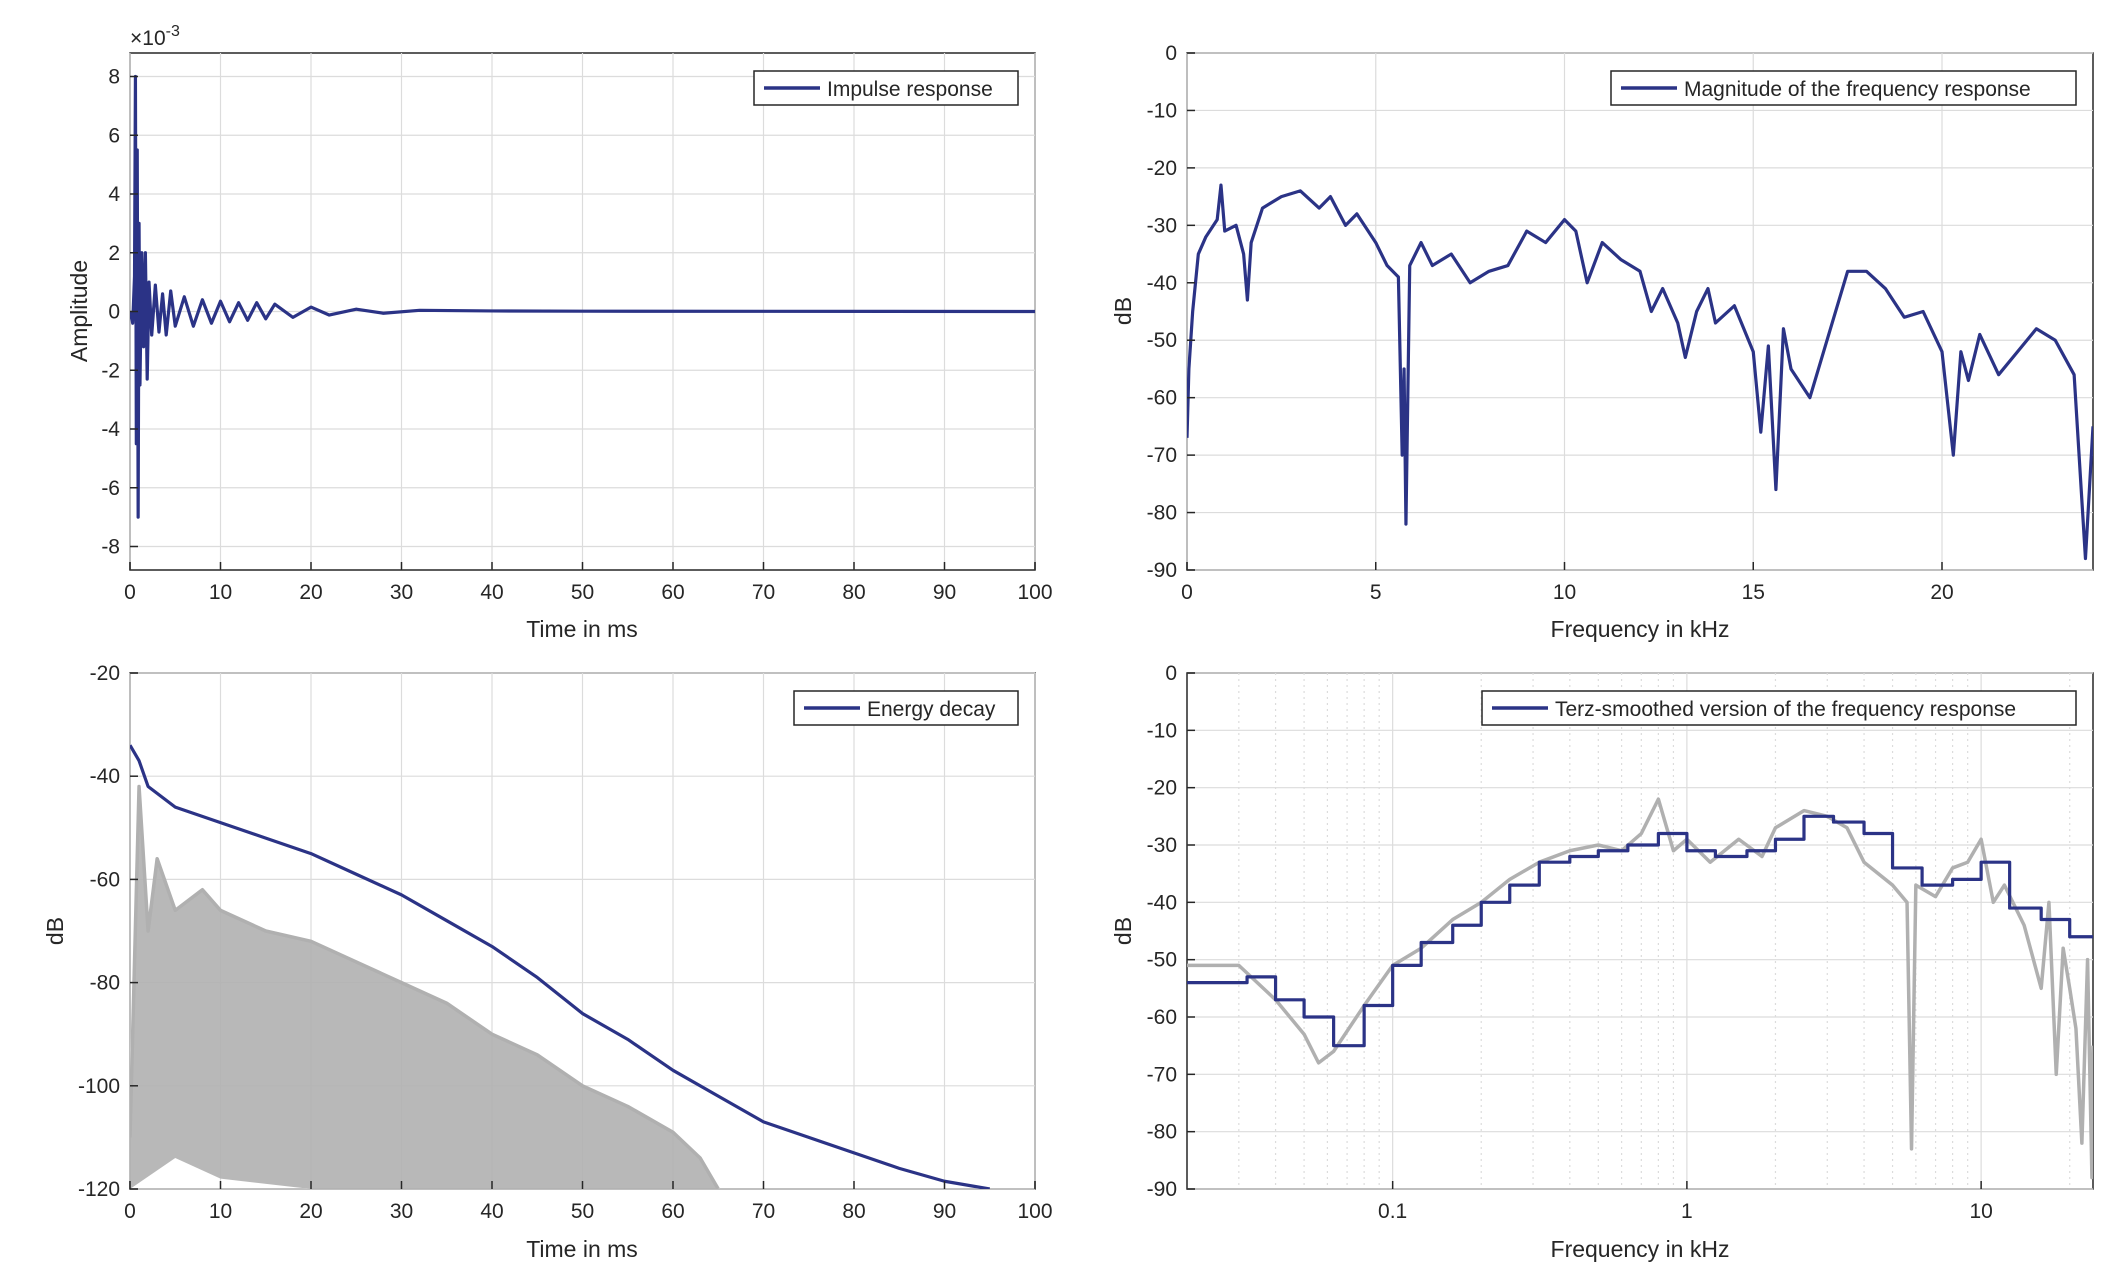 The width and height of the screenshot is (2126, 1276). I want to click on y-tick-label: -6, so click(110, 488).